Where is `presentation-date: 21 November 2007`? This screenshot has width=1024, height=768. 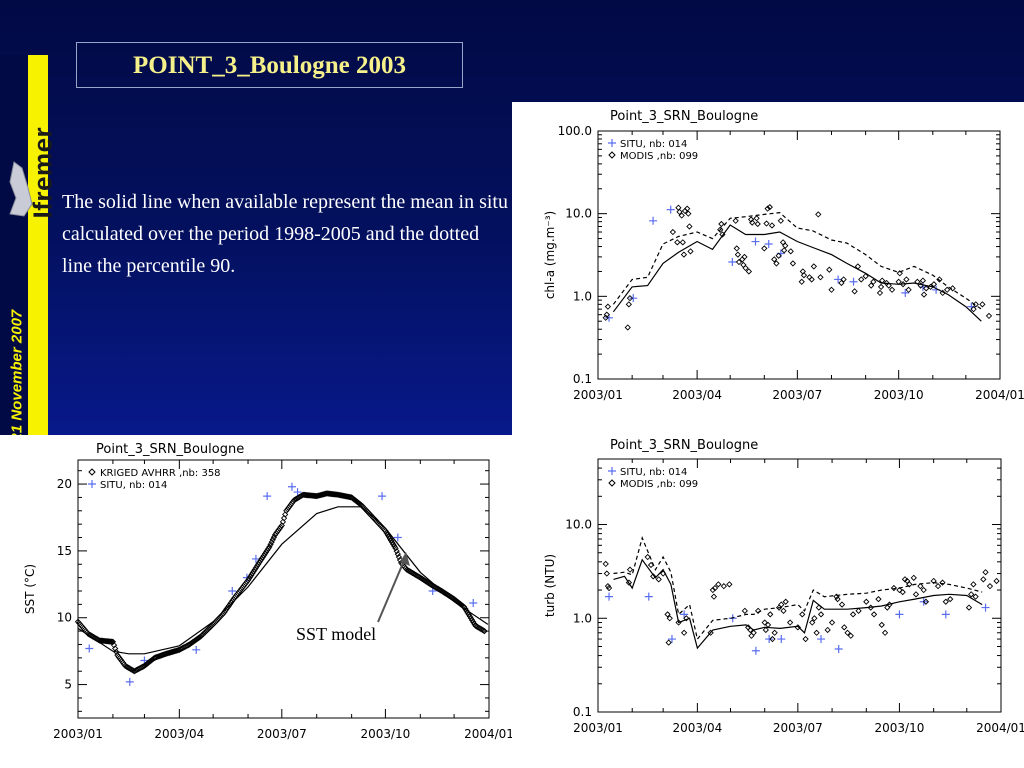 presentation-date: 21 November 2007 is located at coordinates (17, 375).